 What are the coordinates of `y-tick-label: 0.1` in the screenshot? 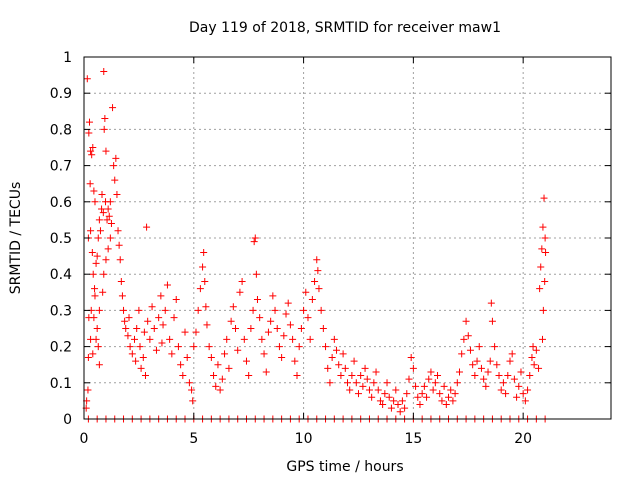 It's located at (61, 384).